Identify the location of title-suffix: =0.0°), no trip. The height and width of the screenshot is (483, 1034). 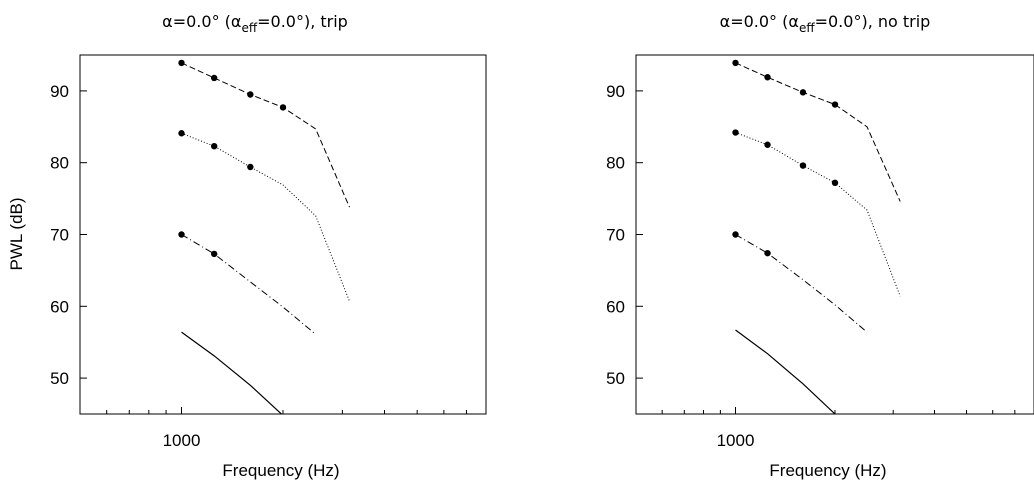
(873, 21).